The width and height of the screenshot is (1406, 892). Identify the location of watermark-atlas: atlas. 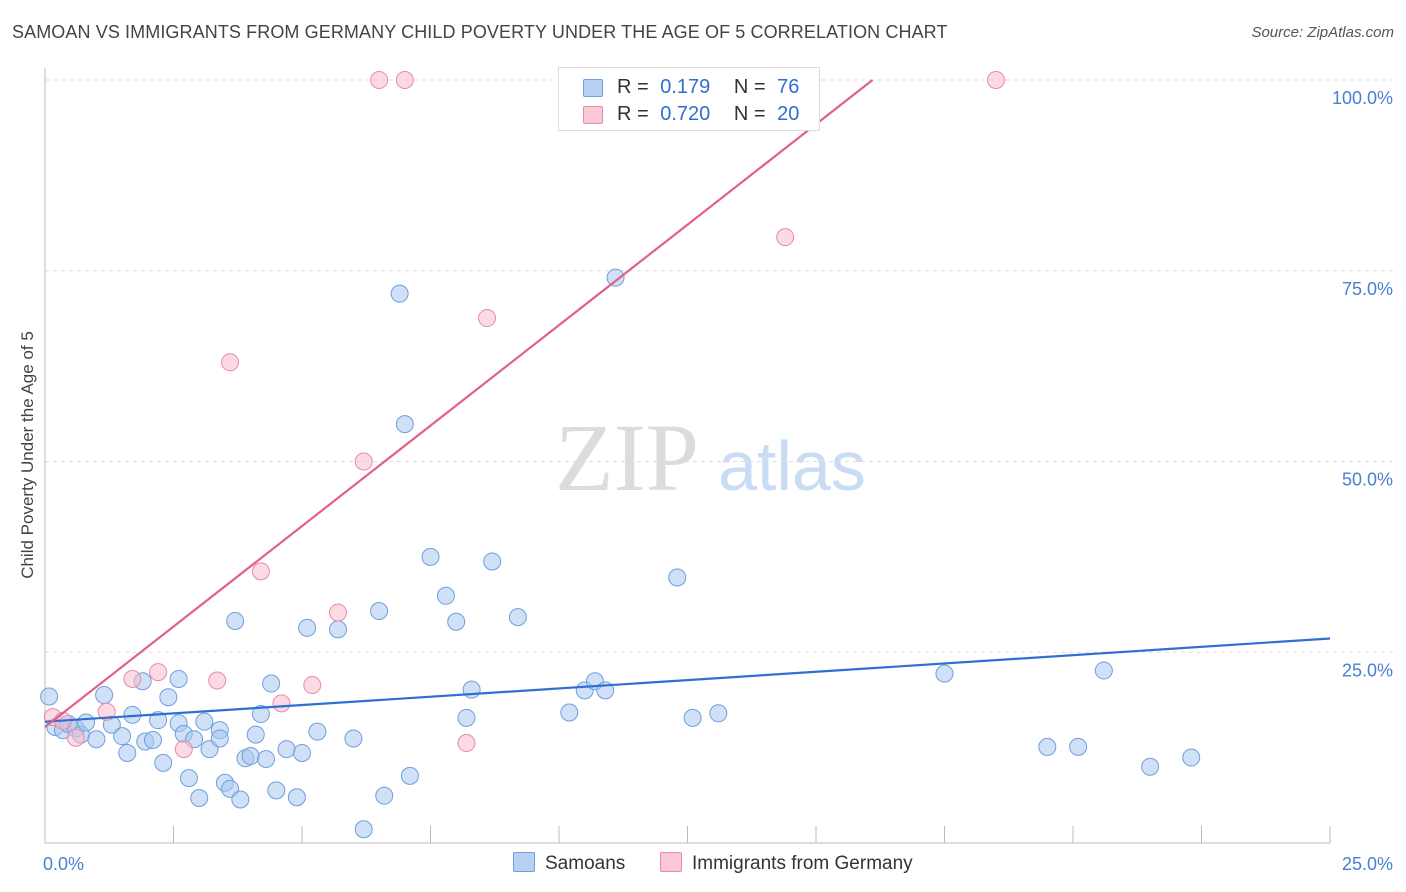
(792, 466).